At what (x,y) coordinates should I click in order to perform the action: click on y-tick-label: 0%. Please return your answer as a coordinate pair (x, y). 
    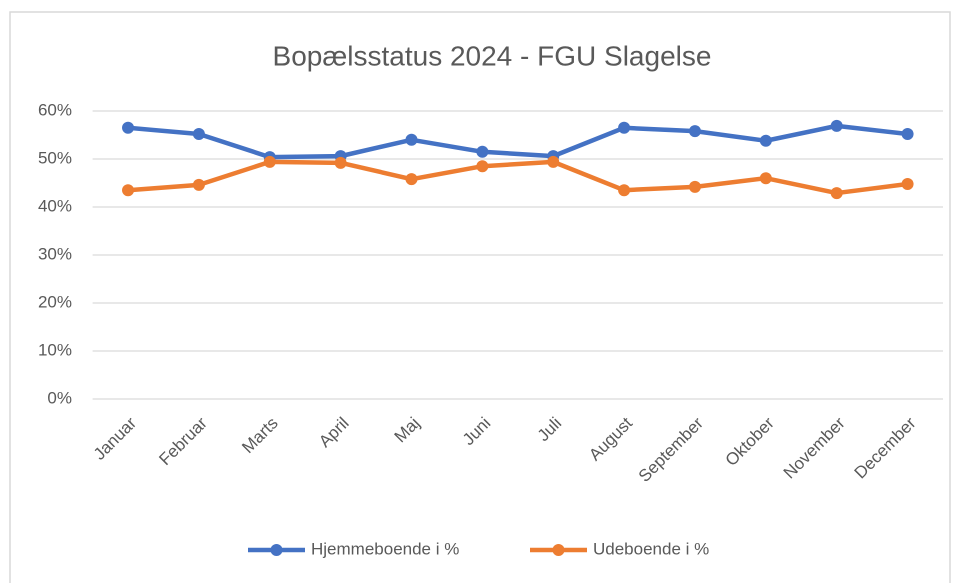
    Looking at the image, I should click on (59, 397).